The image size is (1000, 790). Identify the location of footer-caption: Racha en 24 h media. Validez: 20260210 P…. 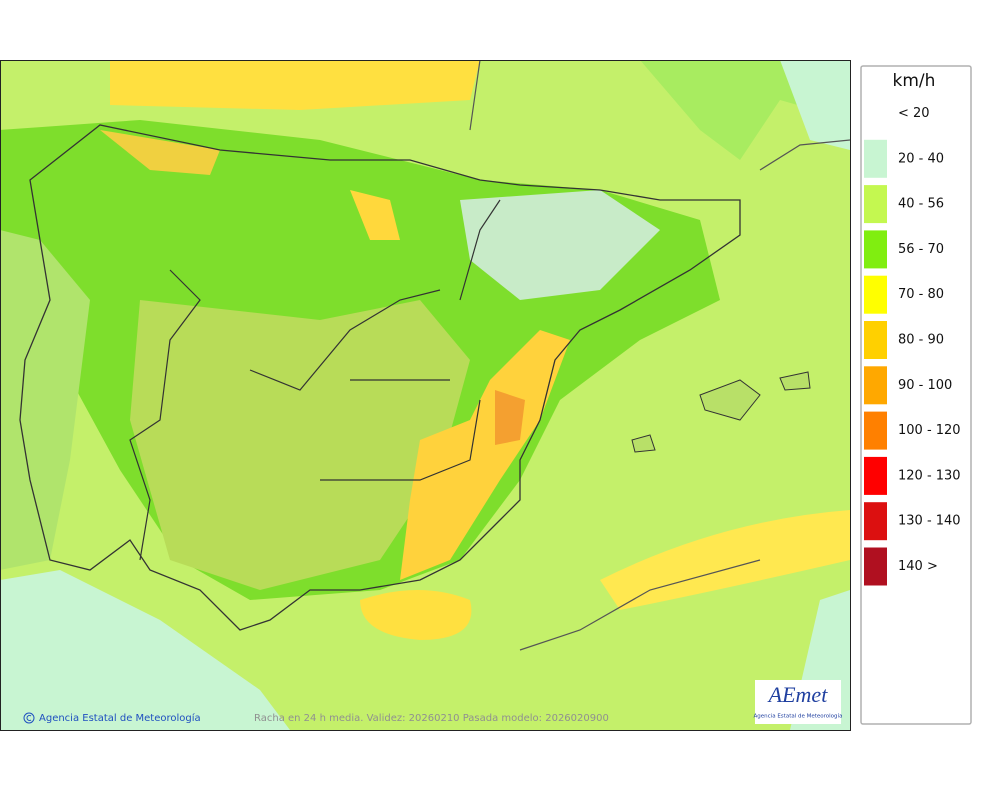
(431, 718).